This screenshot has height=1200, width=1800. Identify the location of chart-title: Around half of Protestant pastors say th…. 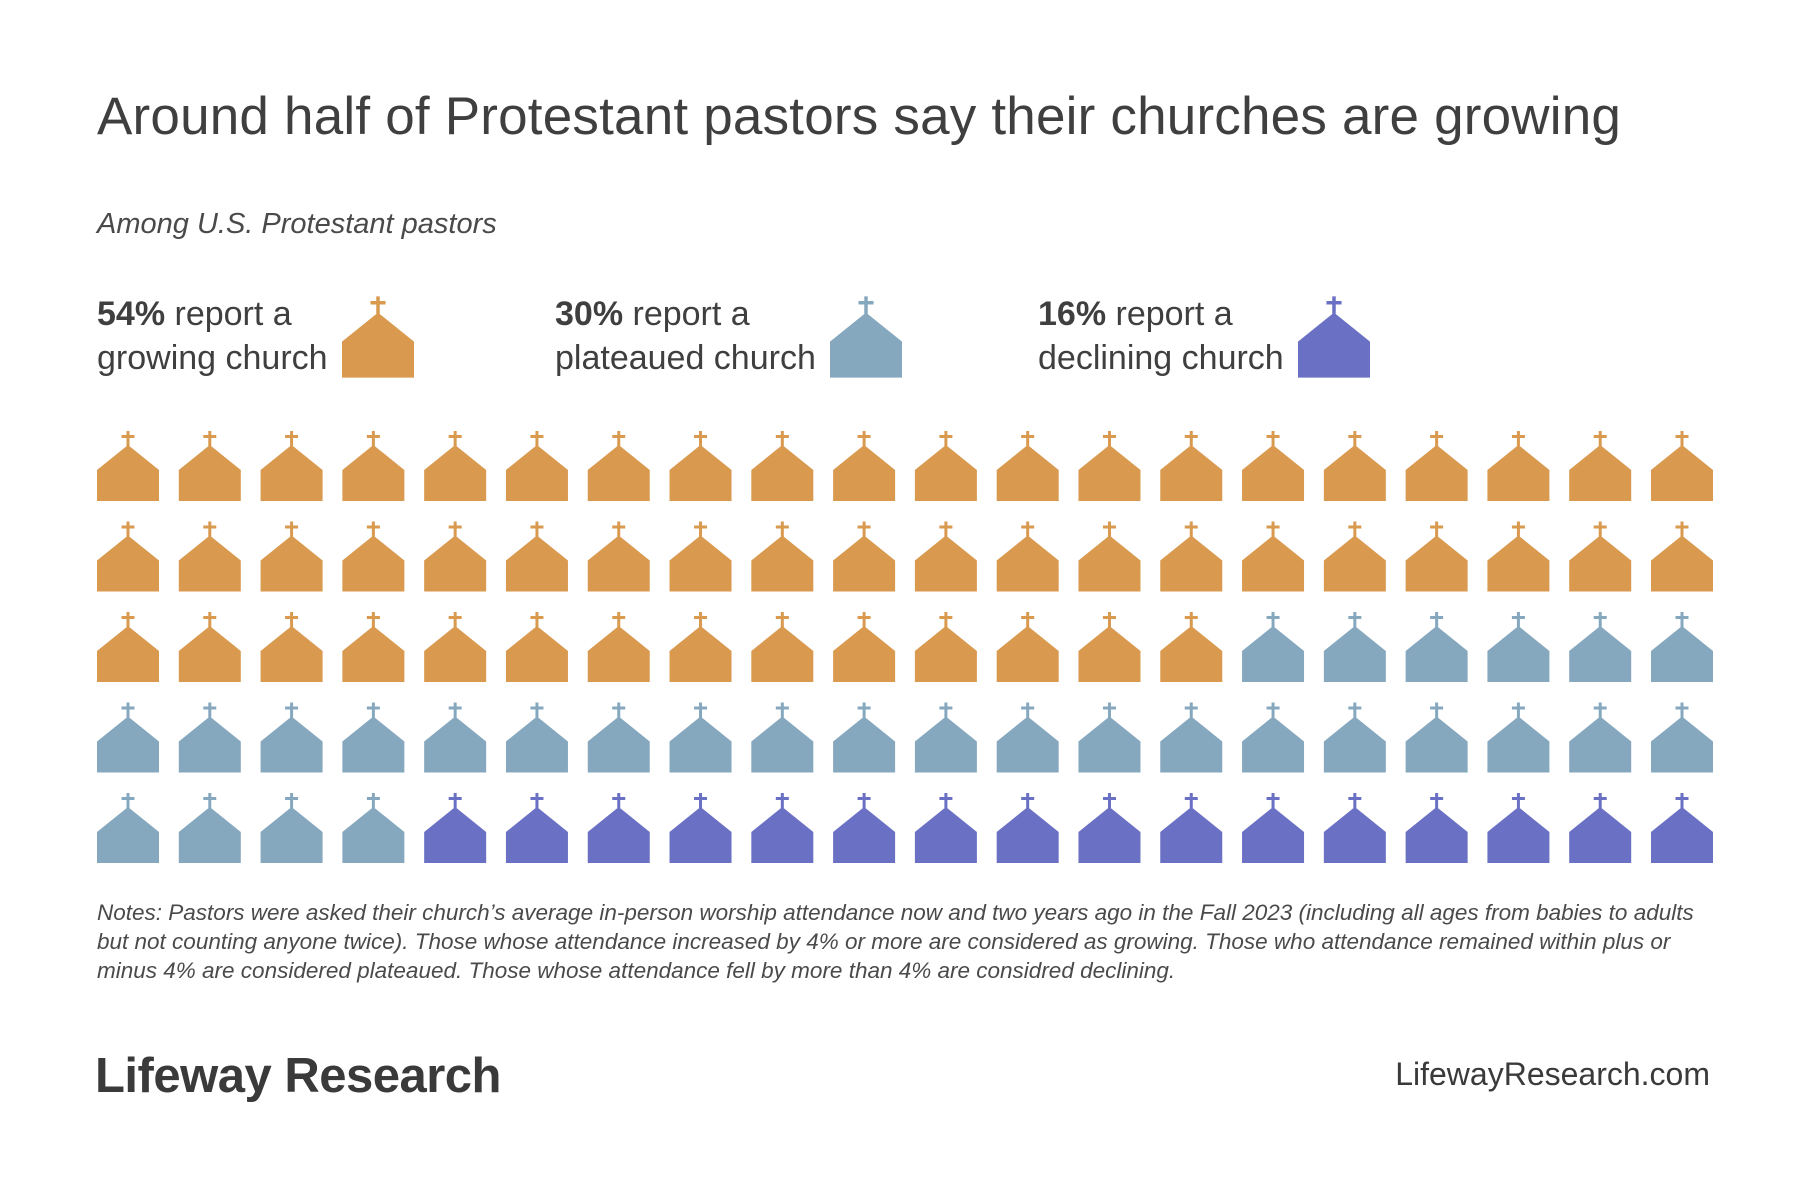
(859, 116).